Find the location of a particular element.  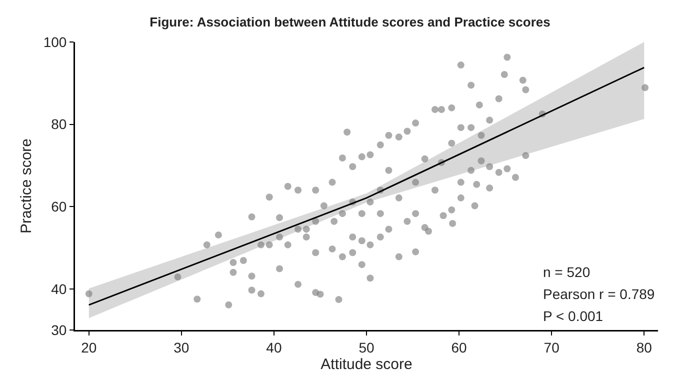

y-tick-label: 100 is located at coordinates (55, 42).